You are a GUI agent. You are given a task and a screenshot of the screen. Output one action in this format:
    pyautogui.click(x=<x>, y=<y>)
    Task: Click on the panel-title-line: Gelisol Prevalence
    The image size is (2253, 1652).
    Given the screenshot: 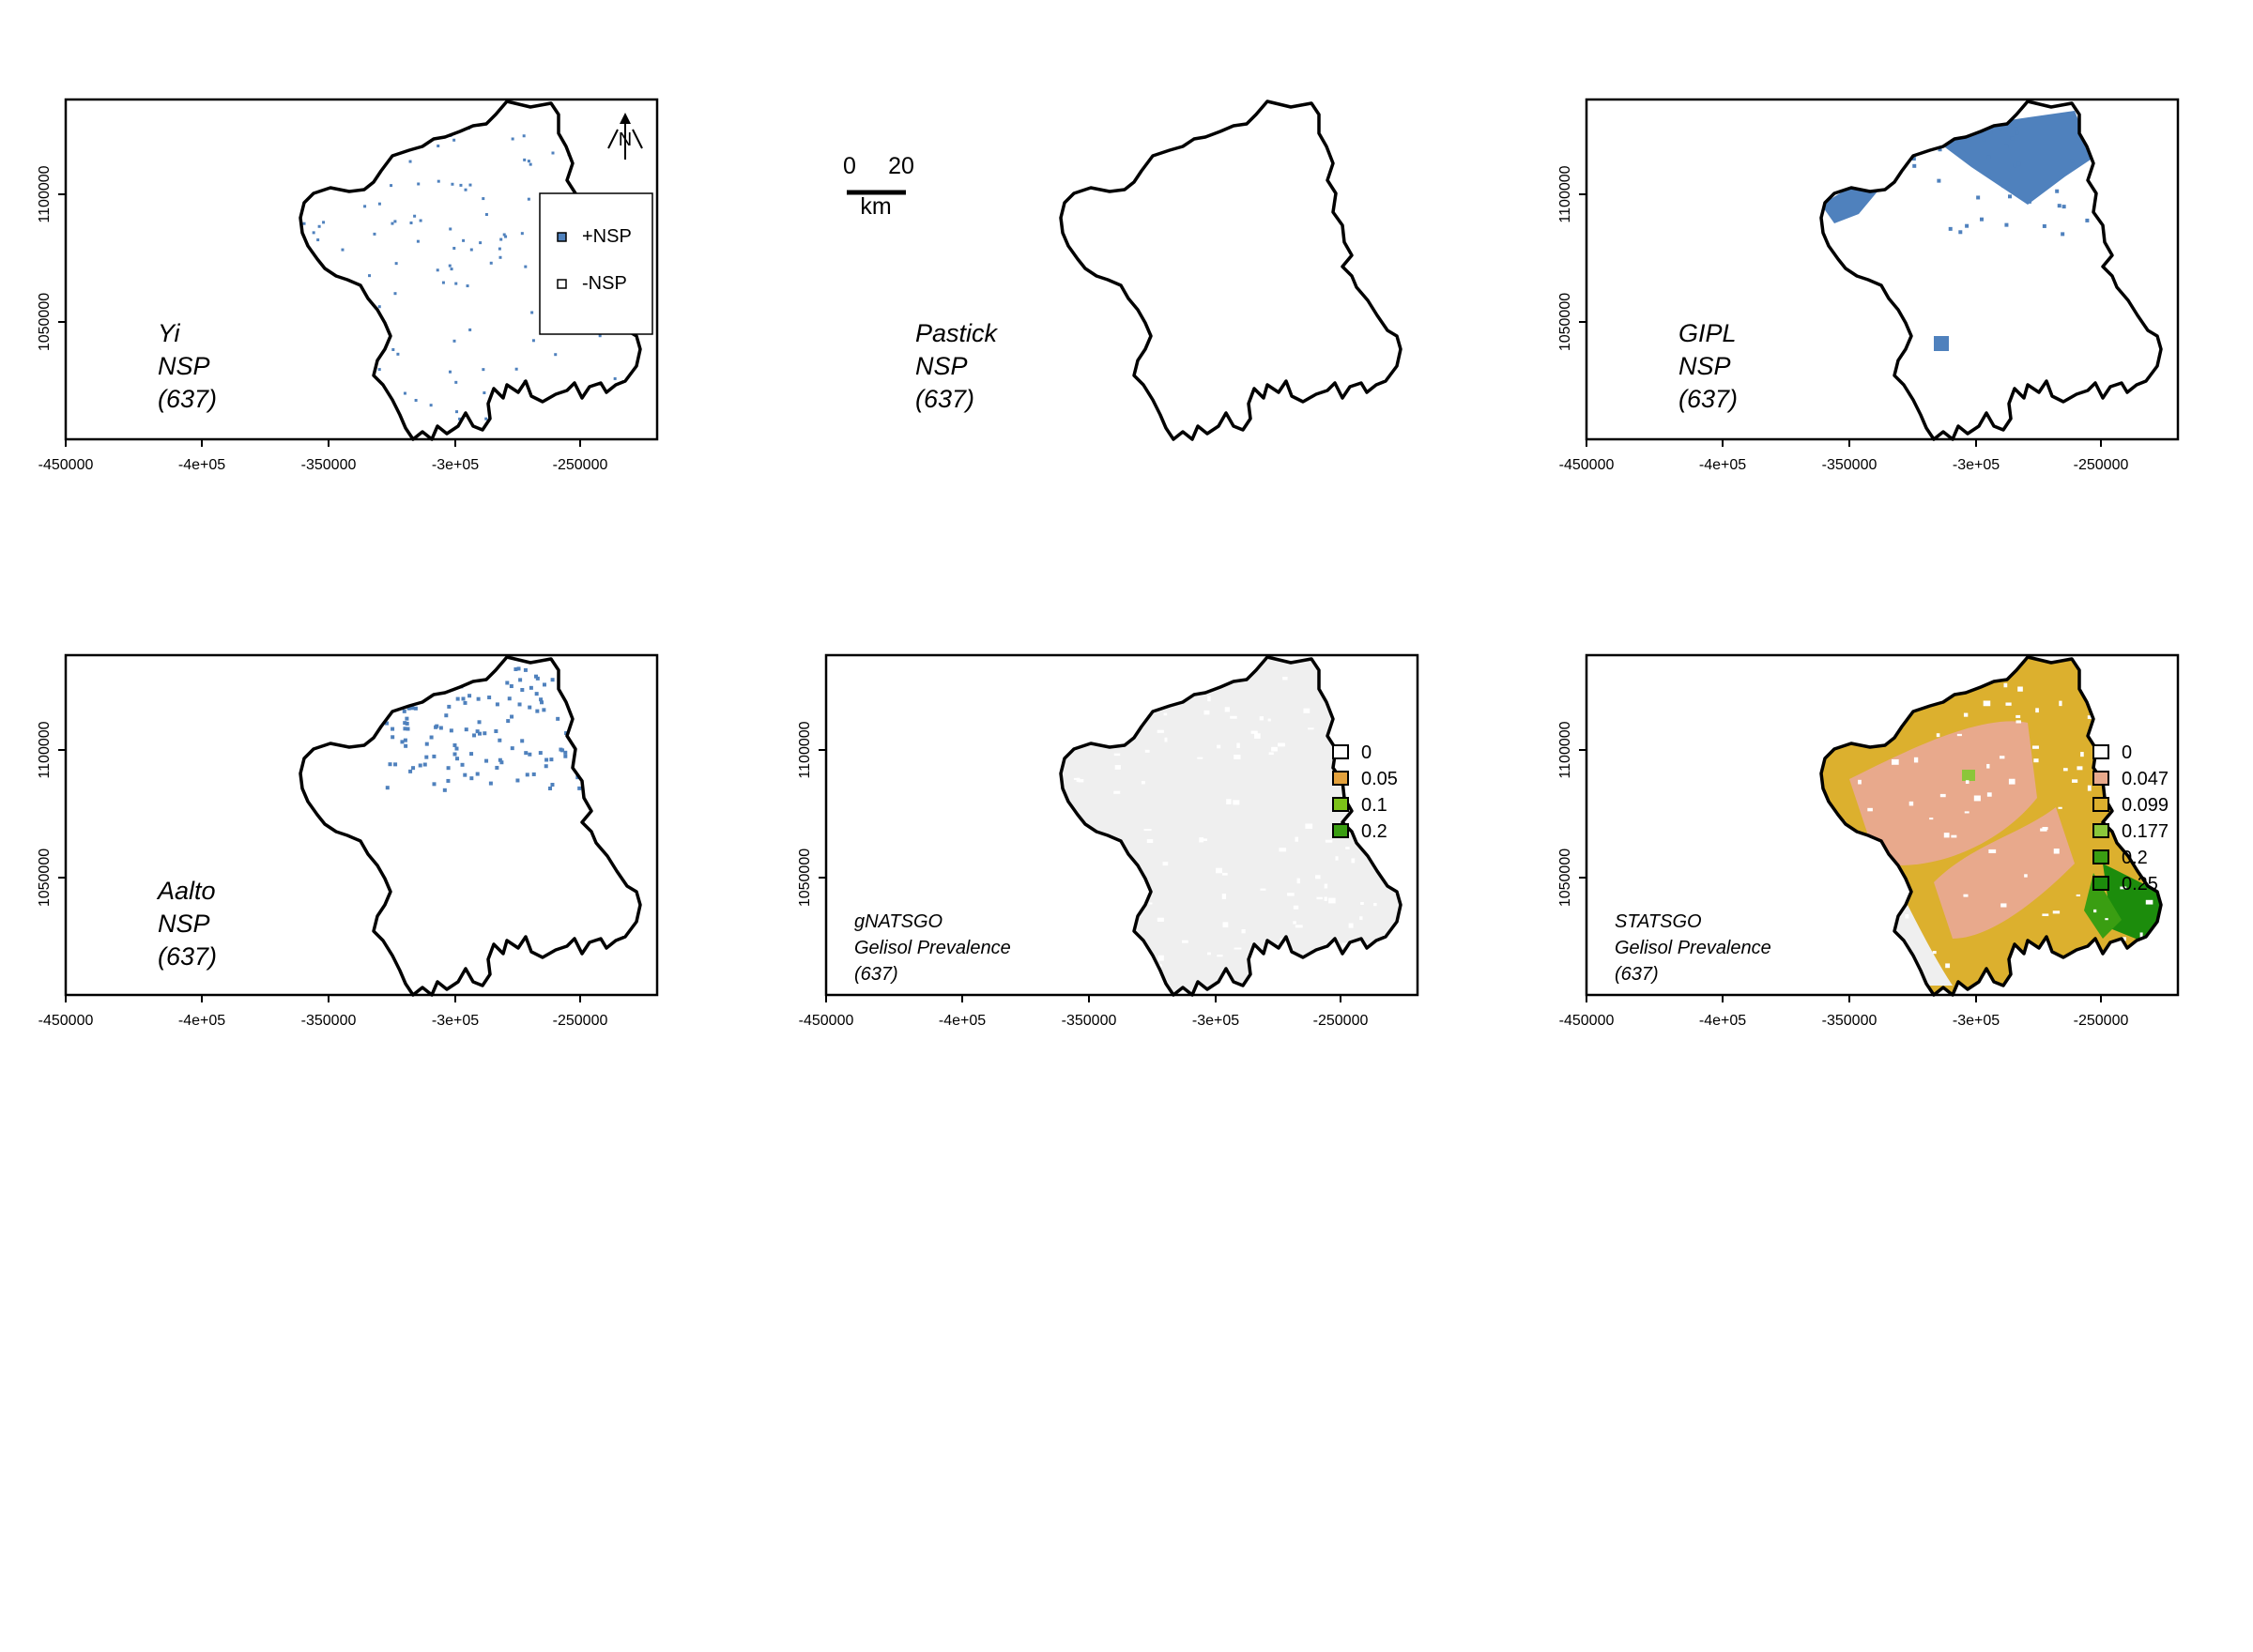 What is the action you would take?
    pyautogui.click(x=933, y=948)
    